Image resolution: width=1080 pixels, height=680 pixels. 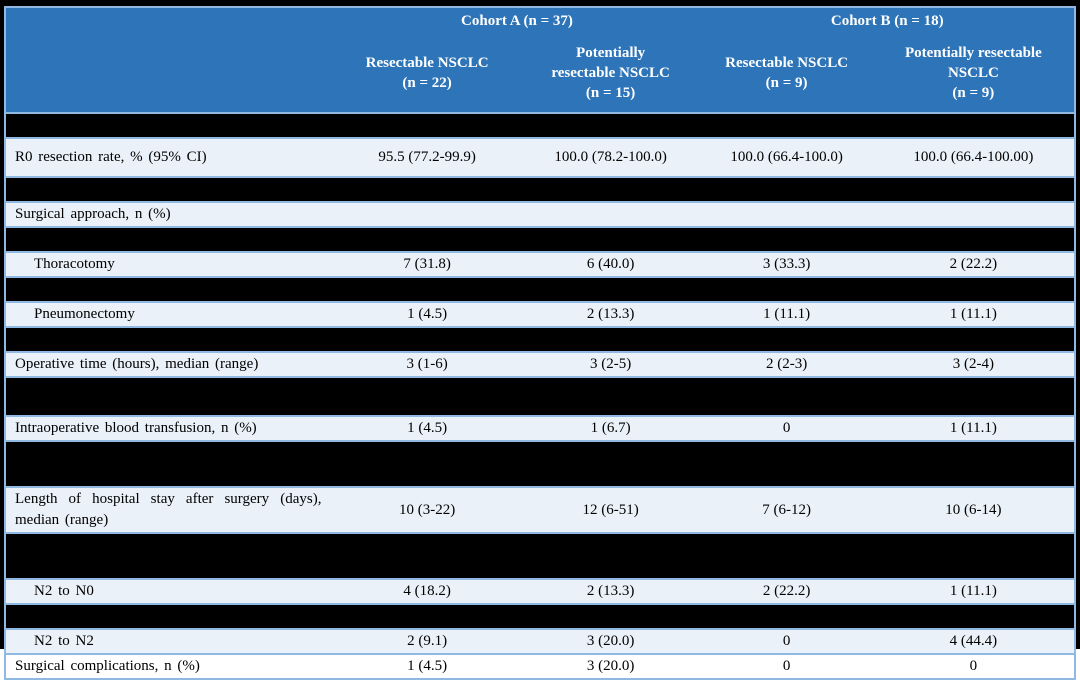 I want to click on data-cell: 9 (2-20), so click(x=427, y=463).